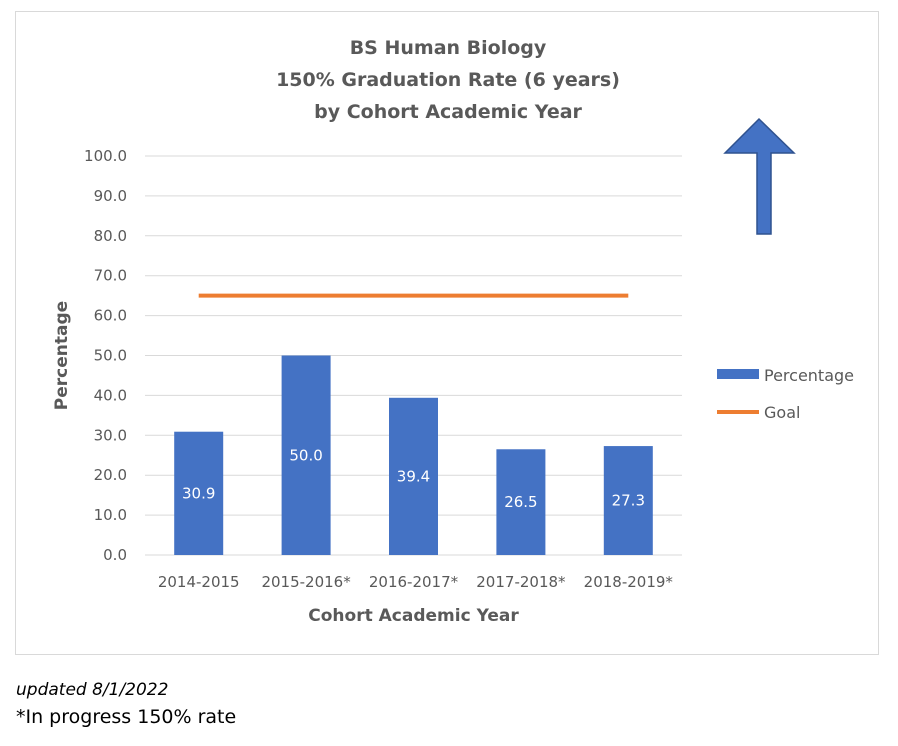 This screenshot has height=746, width=898. I want to click on up-arrow-icon, so click(759, 176).